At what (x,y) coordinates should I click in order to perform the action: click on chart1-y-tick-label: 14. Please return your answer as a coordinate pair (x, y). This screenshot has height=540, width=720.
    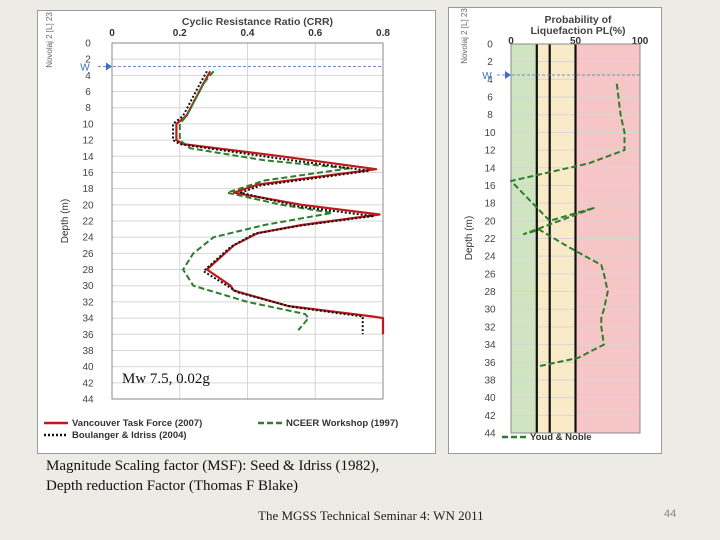
    Looking at the image, I should click on (88, 157).